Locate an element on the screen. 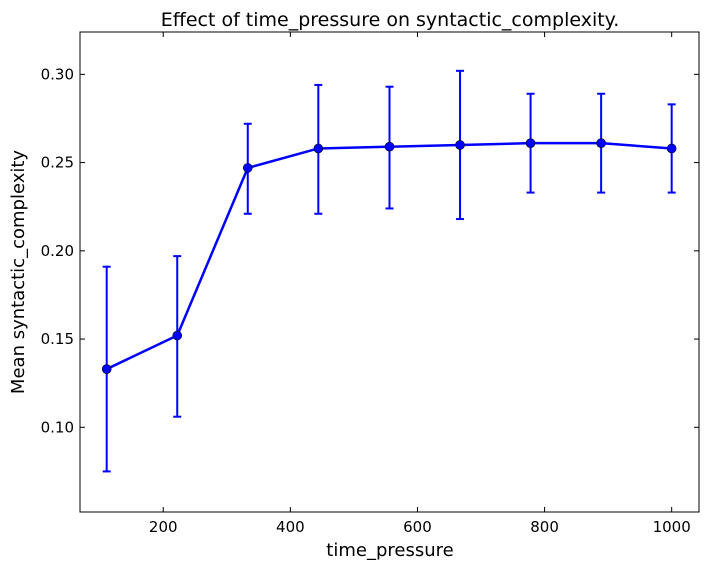 This screenshot has height=572, width=709. x-tick-label: 600 is located at coordinates (417, 527).